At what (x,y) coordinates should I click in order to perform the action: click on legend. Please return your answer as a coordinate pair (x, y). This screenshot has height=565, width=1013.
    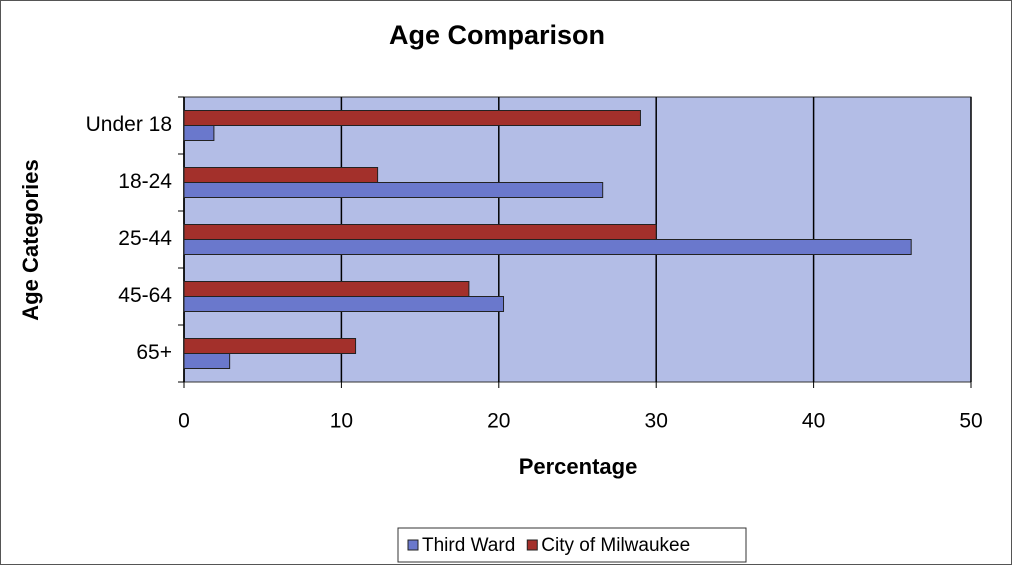
    Looking at the image, I should click on (572, 545).